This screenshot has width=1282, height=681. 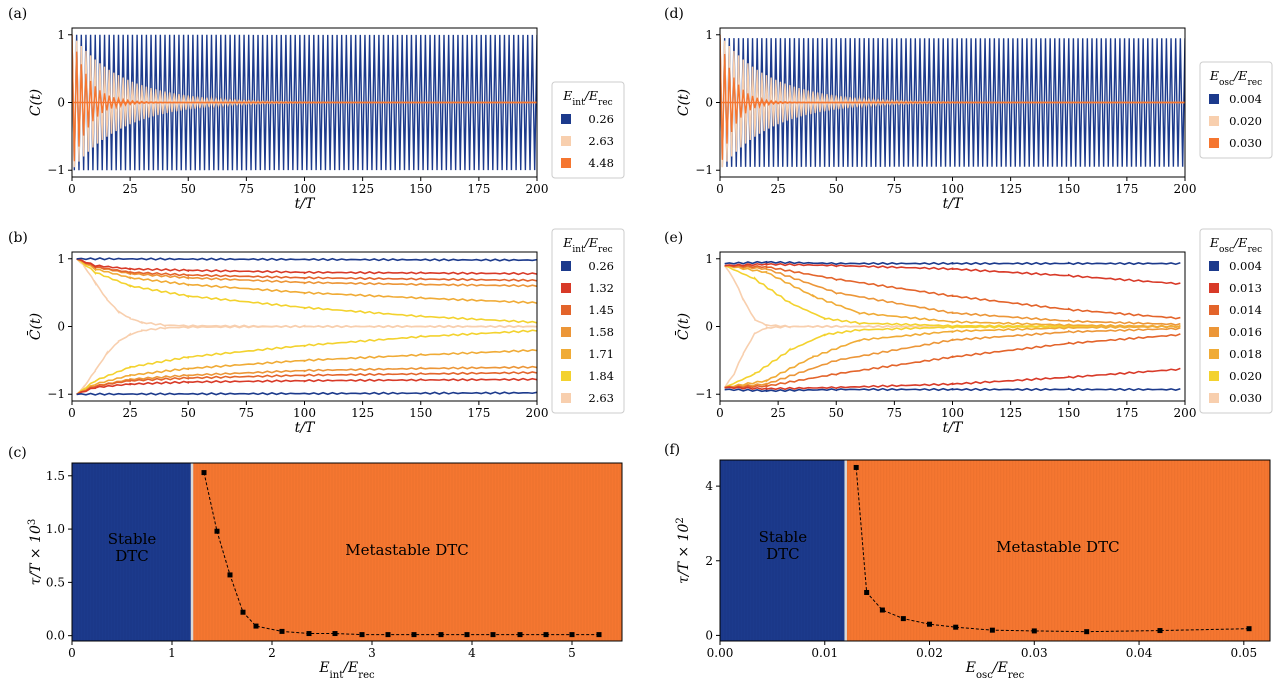 What do you see at coordinates (572, 653) in the screenshot?
I see `x-tick-label: 5` at bounding box center [572, 653].